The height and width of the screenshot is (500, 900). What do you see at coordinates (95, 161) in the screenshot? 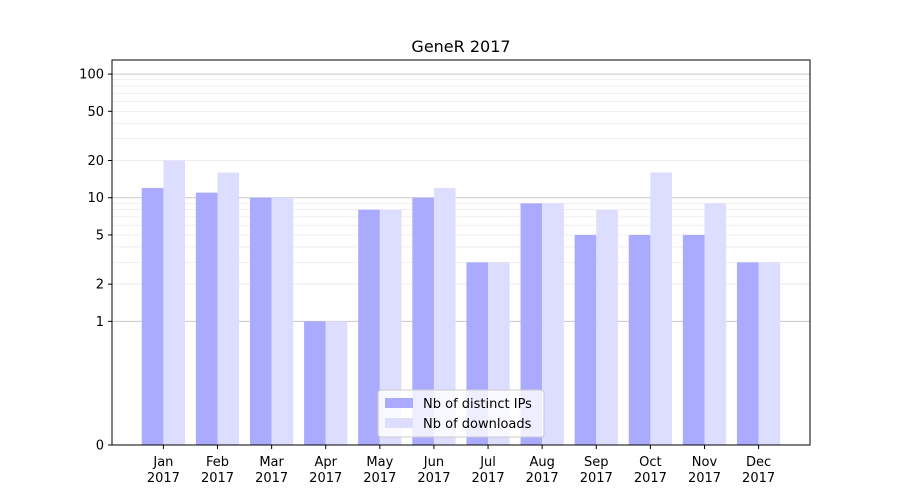
I see `y-tick-label: 20` at bounding box center [95, 161].